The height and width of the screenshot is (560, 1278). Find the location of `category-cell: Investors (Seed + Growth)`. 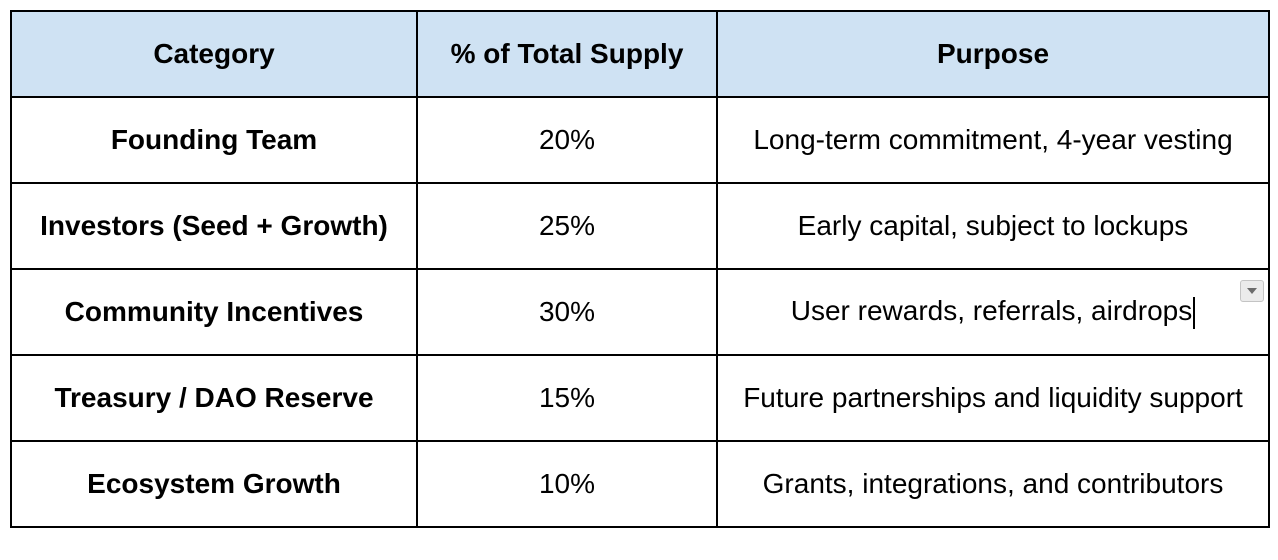

category-cell: Investors (Seed + Growth) is located at coordinates (214, 226).